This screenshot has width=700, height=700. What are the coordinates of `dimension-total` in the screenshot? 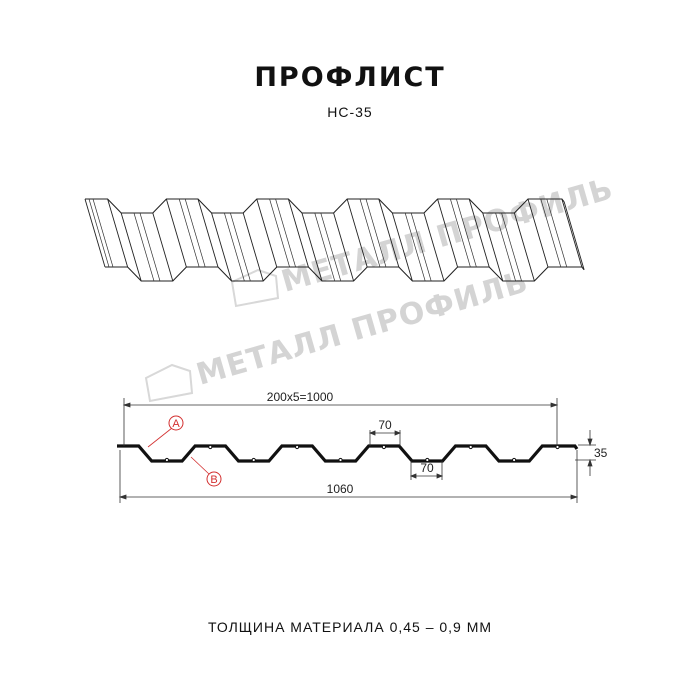 It's located at (348, 476).